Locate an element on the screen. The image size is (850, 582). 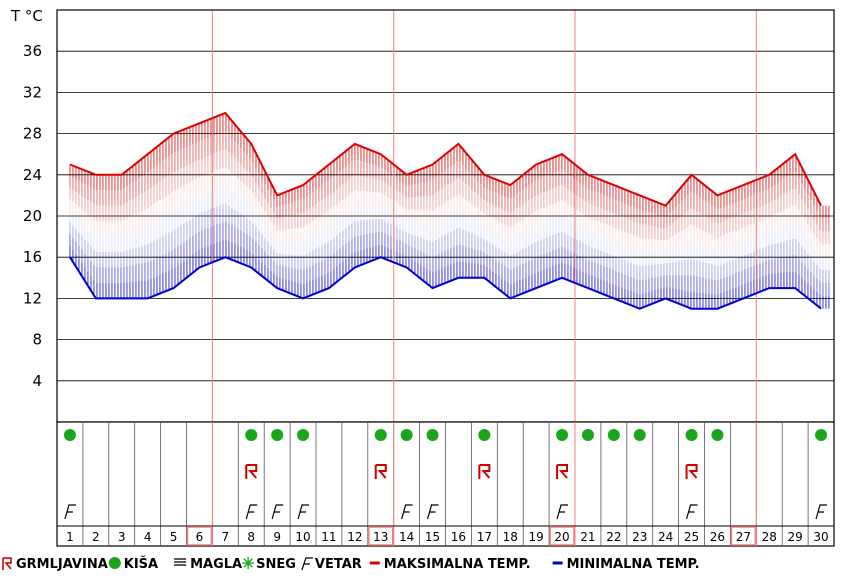
legend-label-wind: VETAR is located at coordinates (338, 564).